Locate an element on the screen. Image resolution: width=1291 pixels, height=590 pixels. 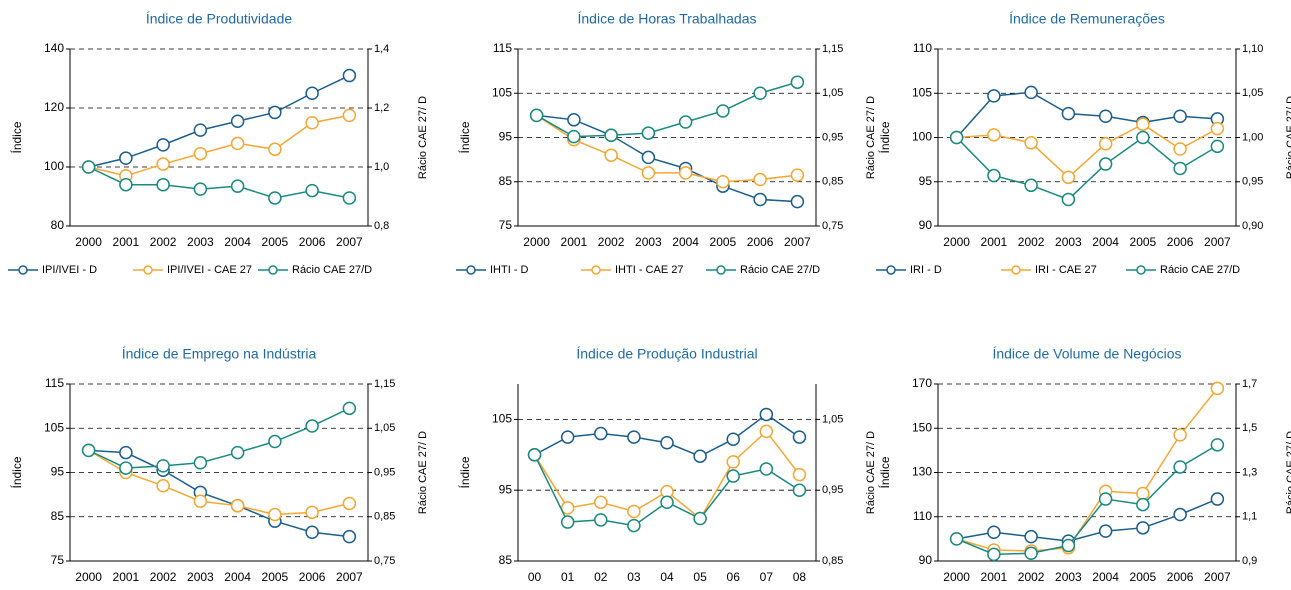
chart-title: Índice de Emprego na Indústria is located at coordinates (219, 354).